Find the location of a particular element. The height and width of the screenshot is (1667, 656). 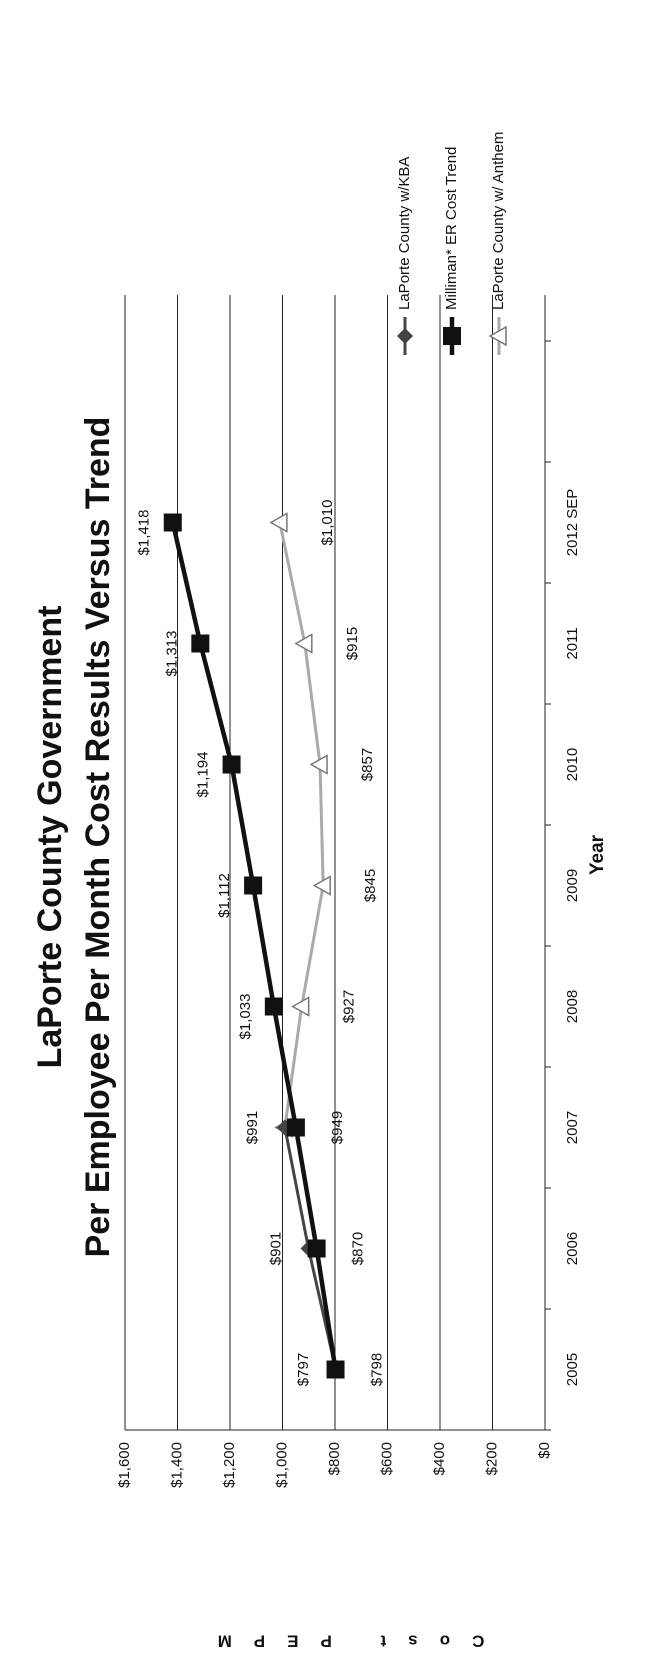

data-label: $1,194 is located at coordinates (203, 775).